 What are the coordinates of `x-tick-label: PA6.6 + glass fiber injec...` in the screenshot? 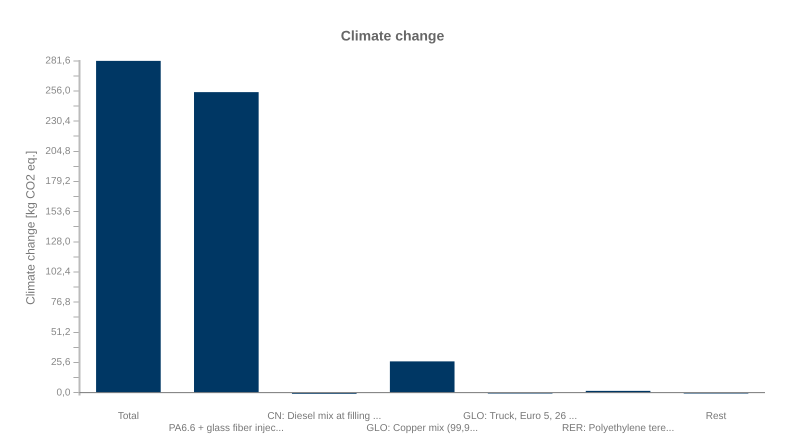 It's located at (226, 428).